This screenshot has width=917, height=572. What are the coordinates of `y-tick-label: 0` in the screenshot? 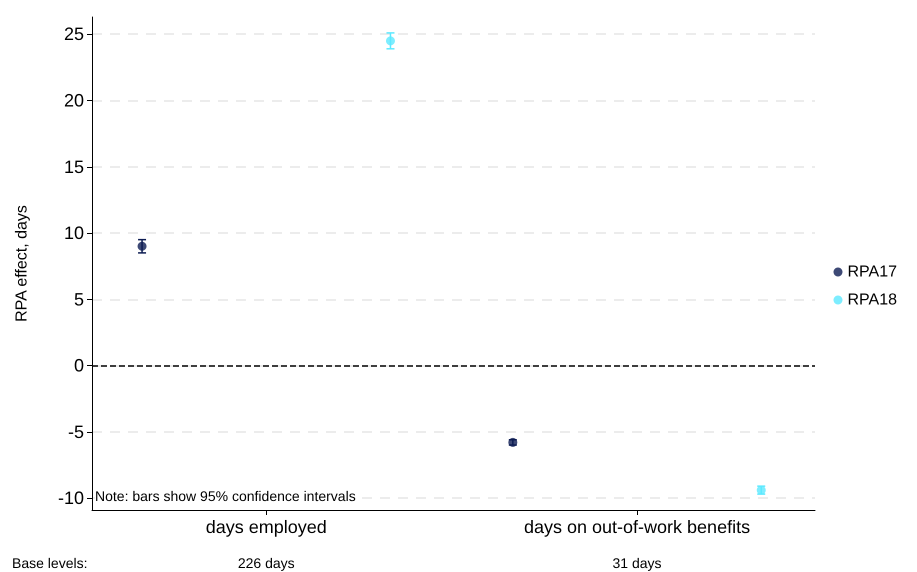 It's located at (79, 366).